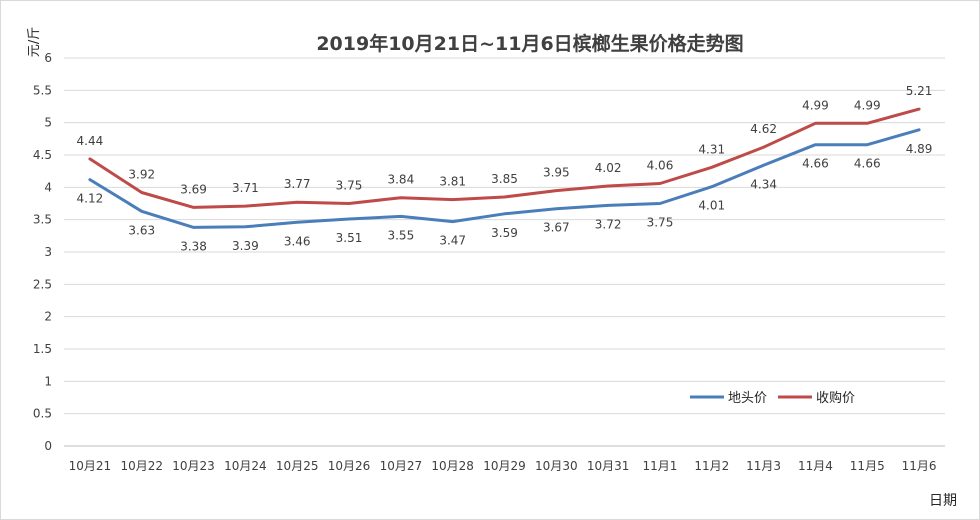  I want to click on data-label-purchase-price: 3.92, so click(141, 175).